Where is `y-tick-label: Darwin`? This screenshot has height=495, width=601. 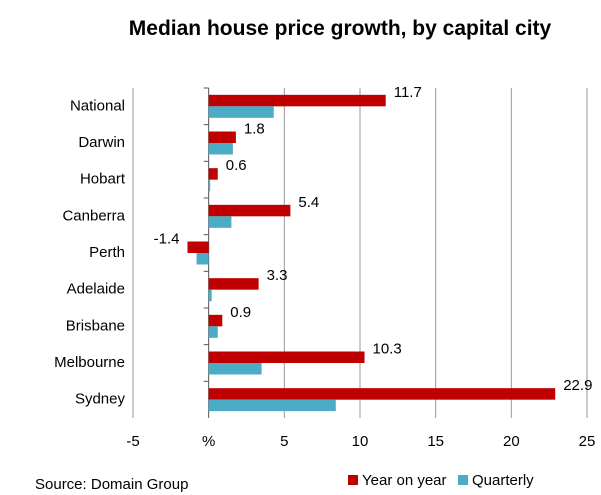
y-tick-label: Darwin is located at coordinates (101, 142).